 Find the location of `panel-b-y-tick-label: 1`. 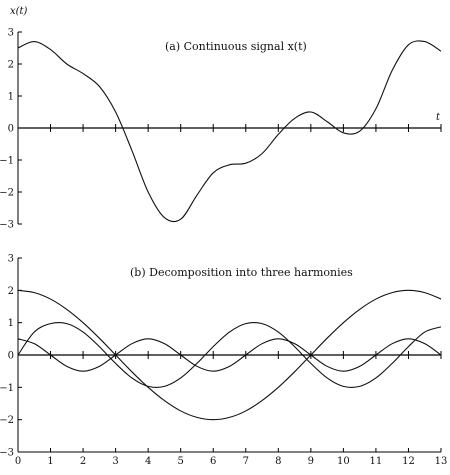

panel-b-y-tick-label: 1 is located at coordinates (11, 323).